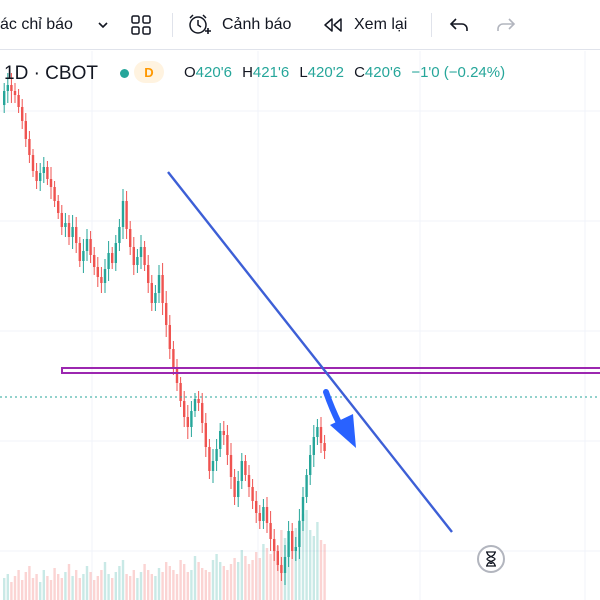 This screenshot has height=600, width=600. Describe the element at coordinates (300, 25) in the screenshot. I see `top-toolbar: ác chỉ báo Cảnh báo` at that location.